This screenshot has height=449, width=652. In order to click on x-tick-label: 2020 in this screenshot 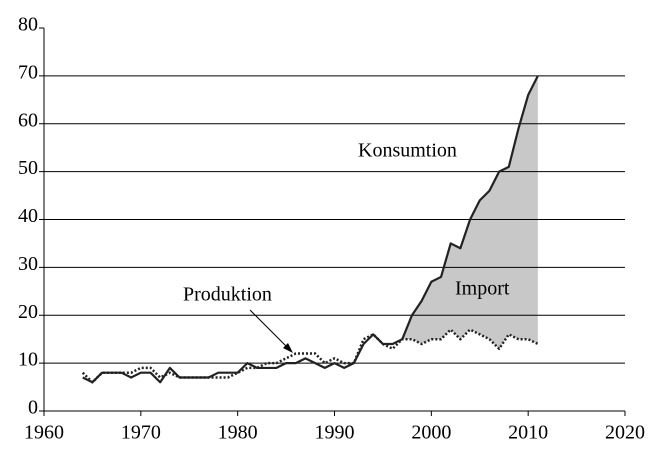, I will do `click(625, 433)`.